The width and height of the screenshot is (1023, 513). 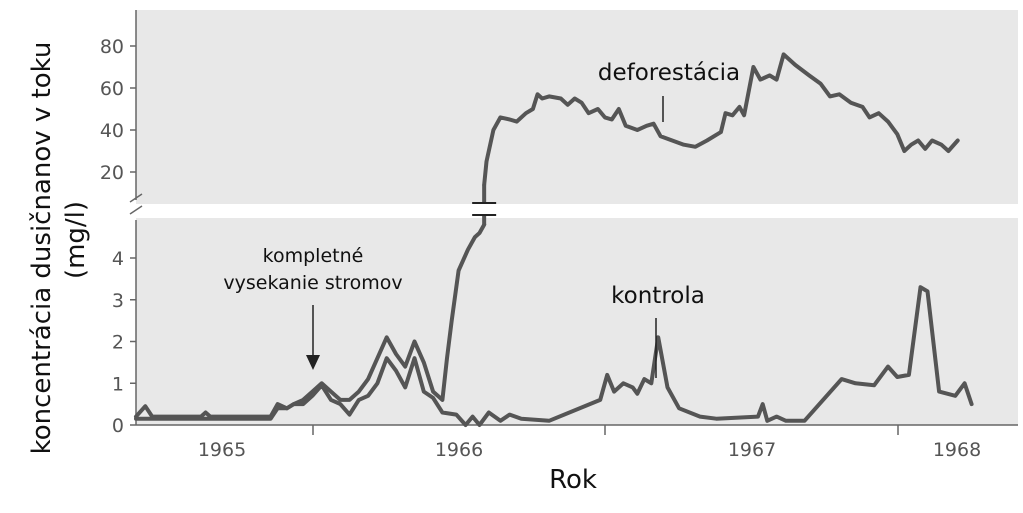 I want to click on y-tick-label: 80, so click(x=112, y=47).